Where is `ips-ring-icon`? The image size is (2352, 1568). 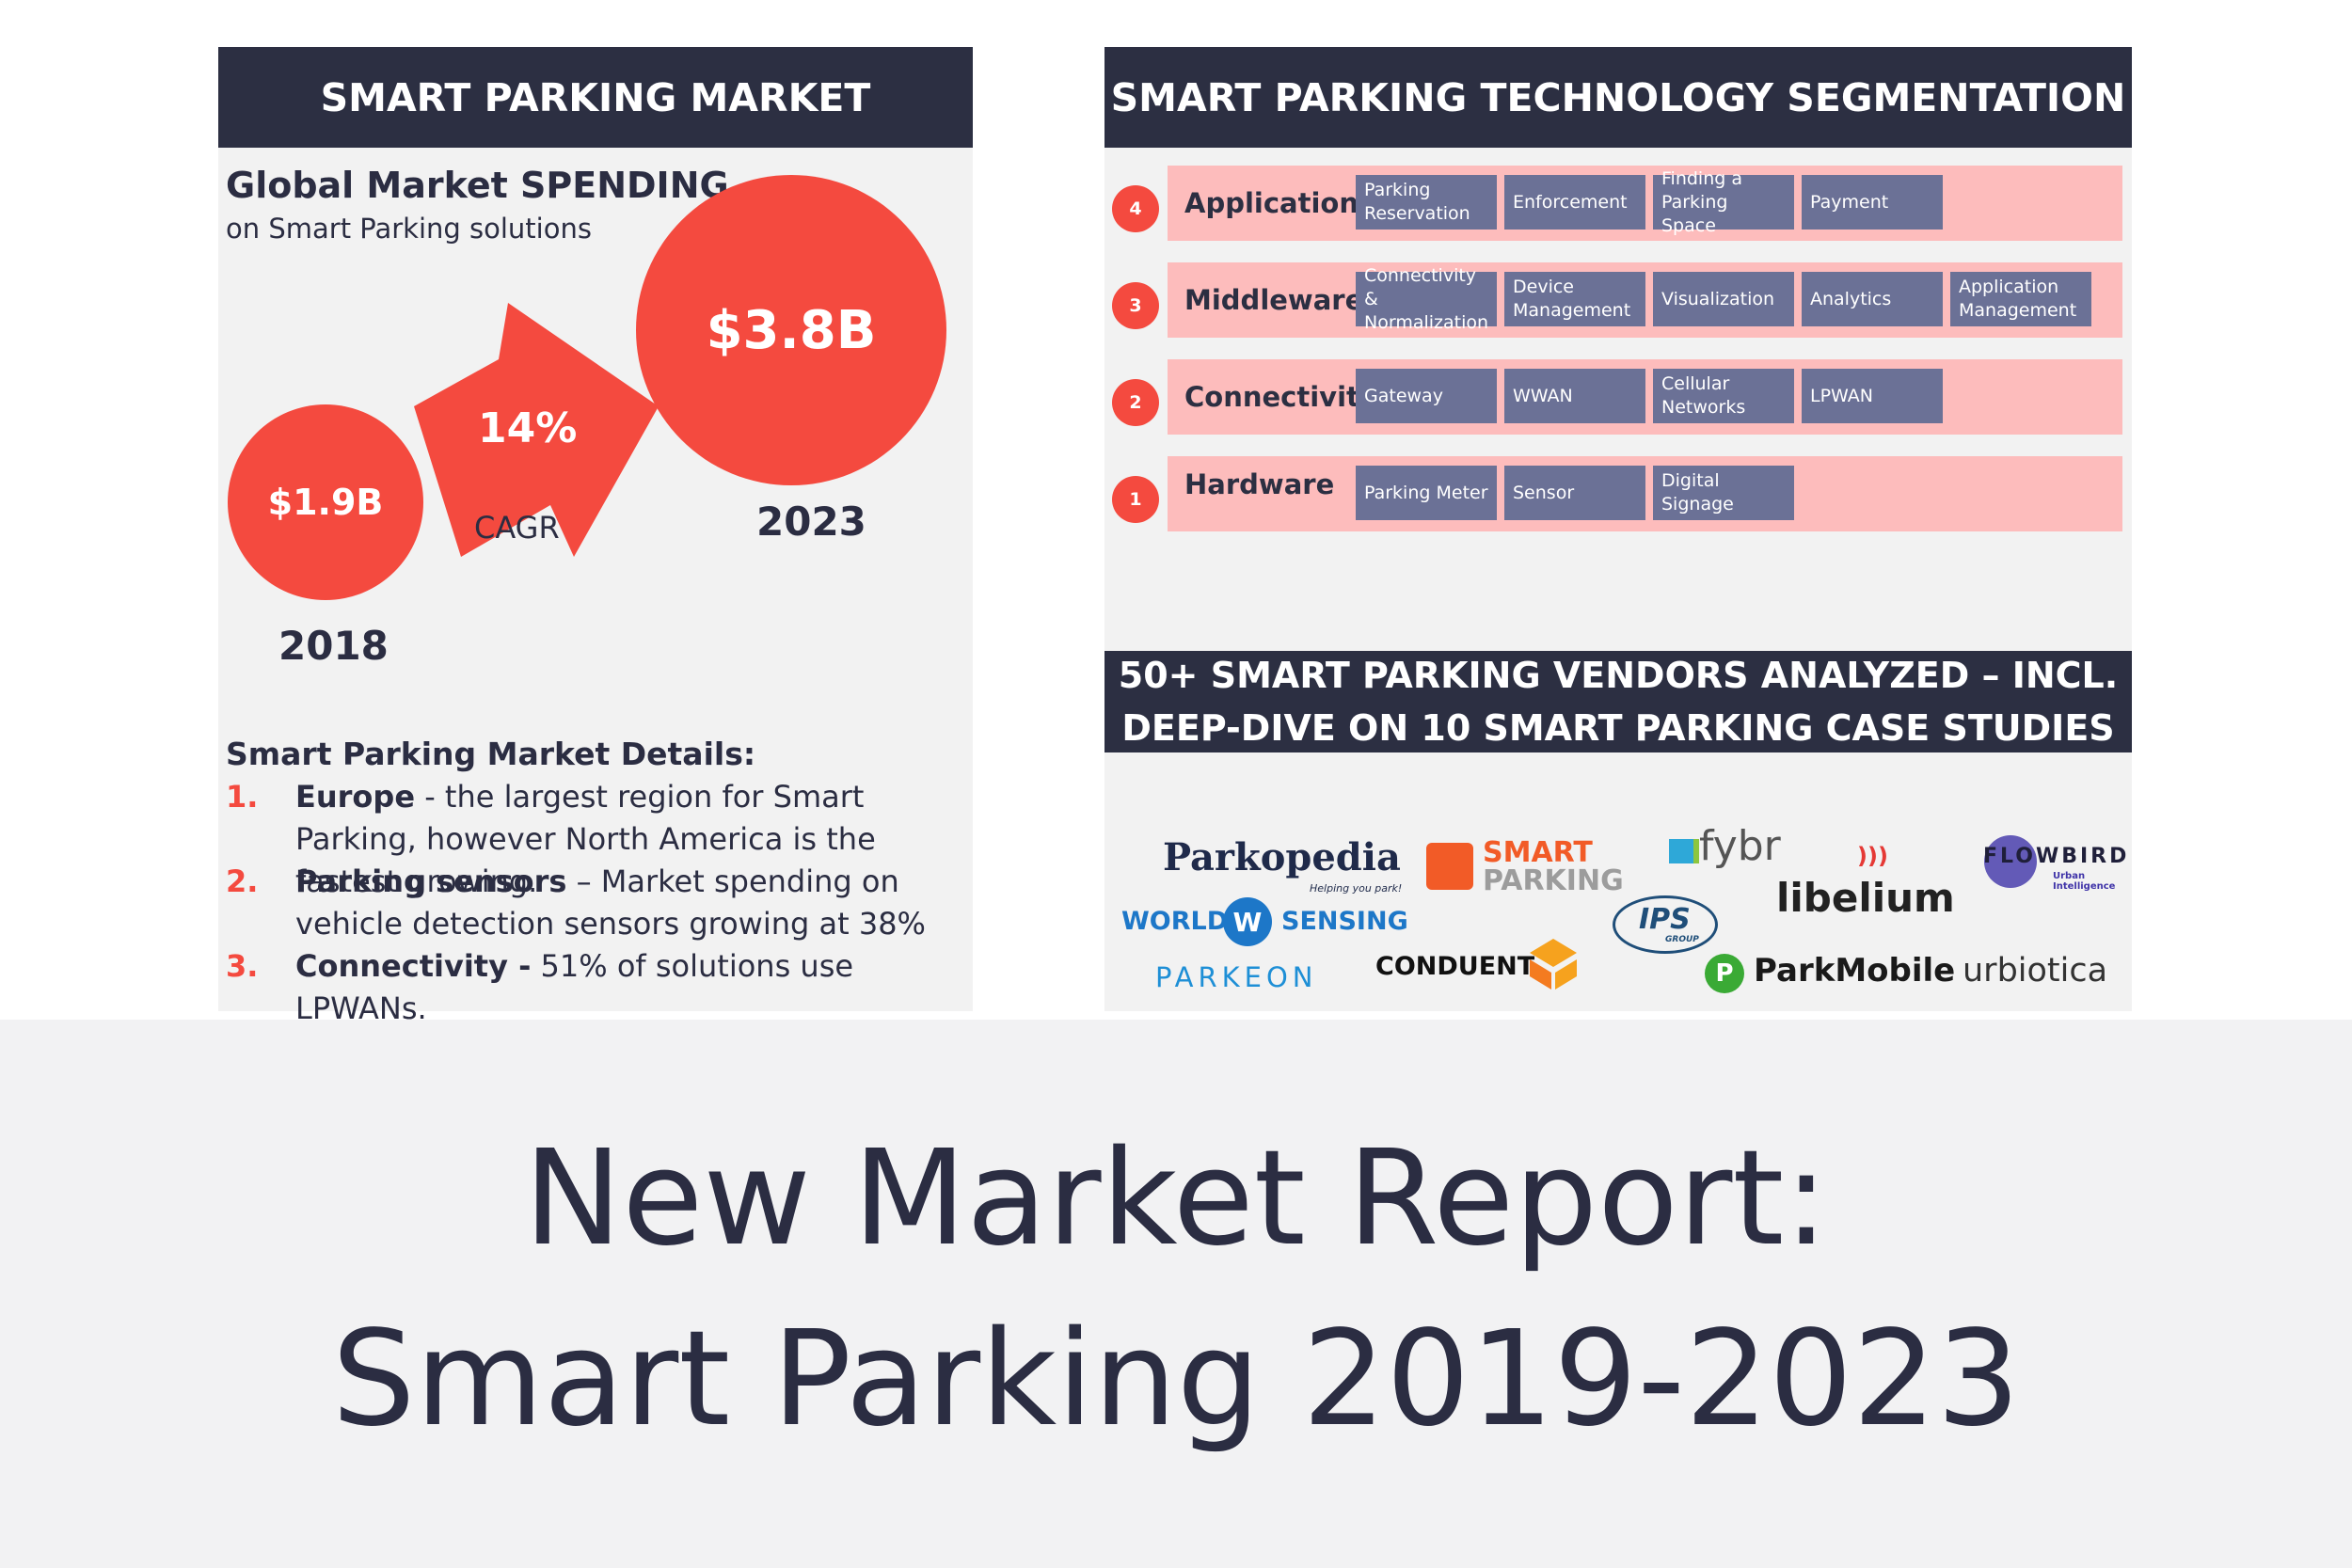
ips-ring-icon is located at coordinates (1665, 925).